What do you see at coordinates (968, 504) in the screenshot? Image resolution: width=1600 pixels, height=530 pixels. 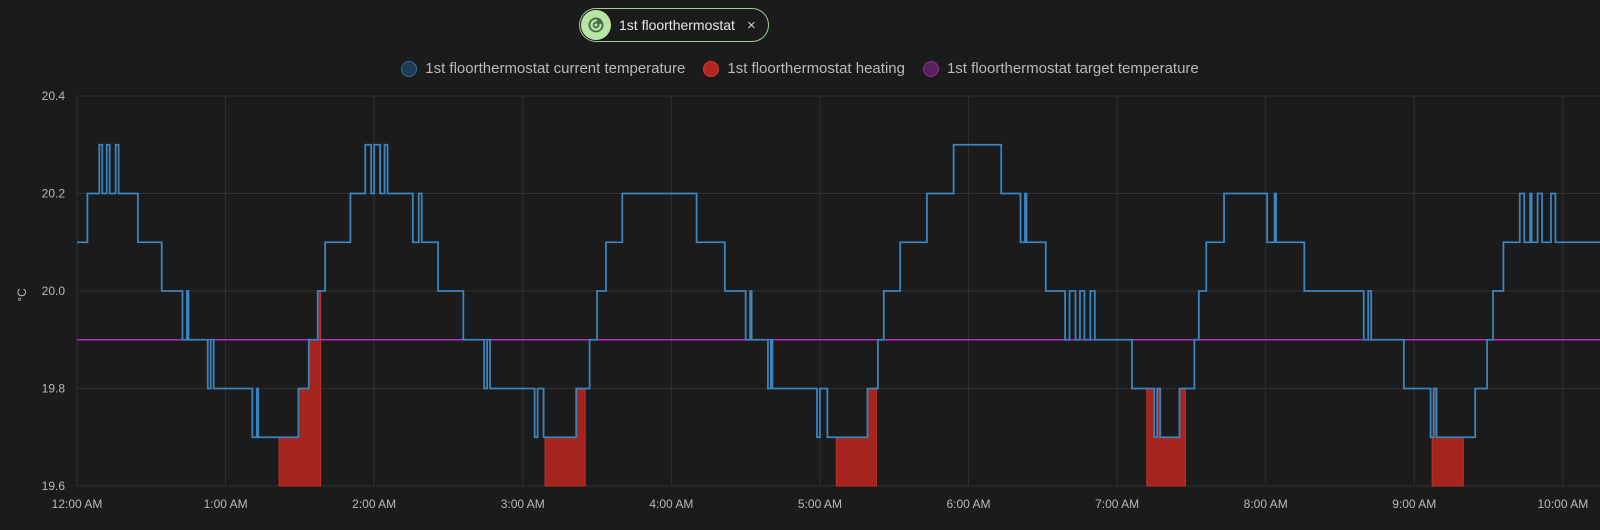 I see `x-tick-label: 6:00 AM` at bounding box center [968, 504].